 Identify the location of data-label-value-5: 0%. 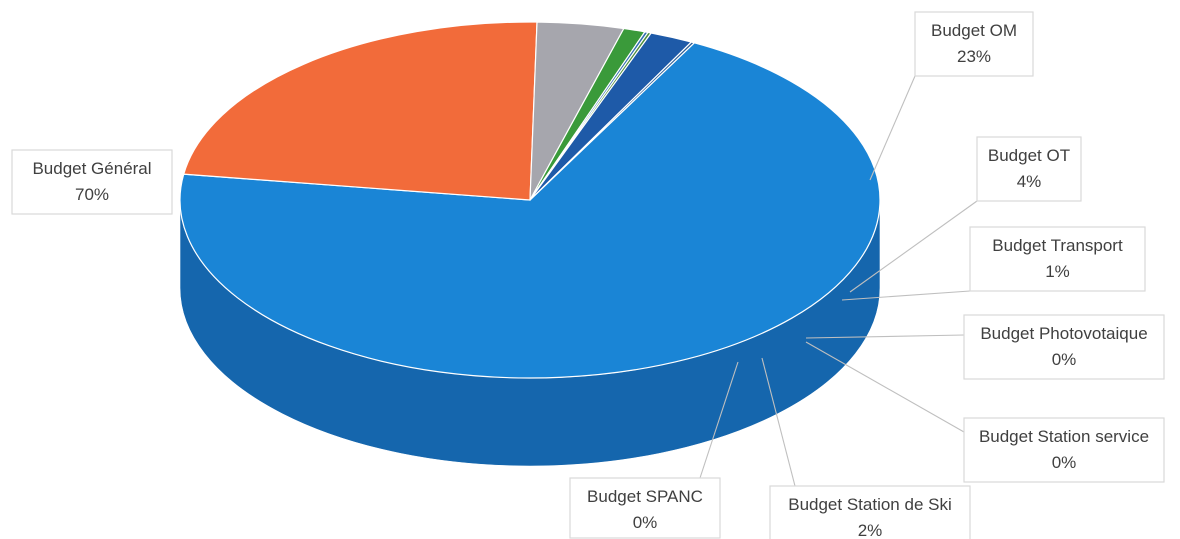
(1064, 359).